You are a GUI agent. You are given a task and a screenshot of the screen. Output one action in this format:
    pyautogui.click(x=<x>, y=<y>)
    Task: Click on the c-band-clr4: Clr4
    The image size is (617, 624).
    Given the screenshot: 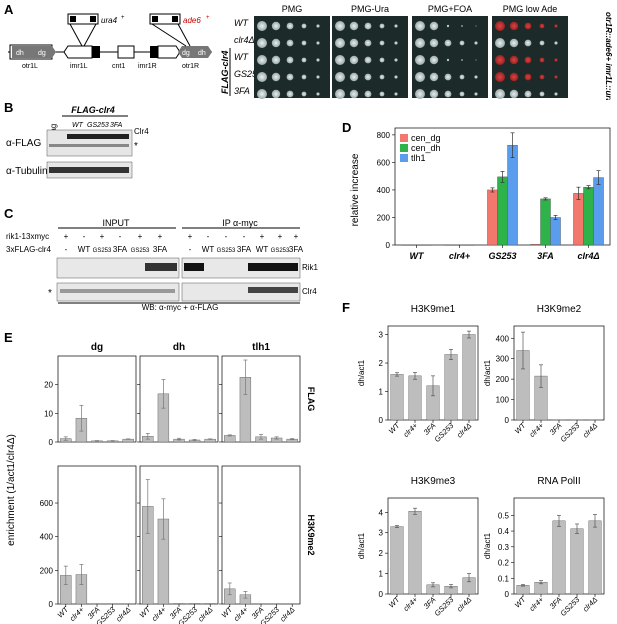 What is the action you would take?
    pyautogui.click(x=309, y=291)
    